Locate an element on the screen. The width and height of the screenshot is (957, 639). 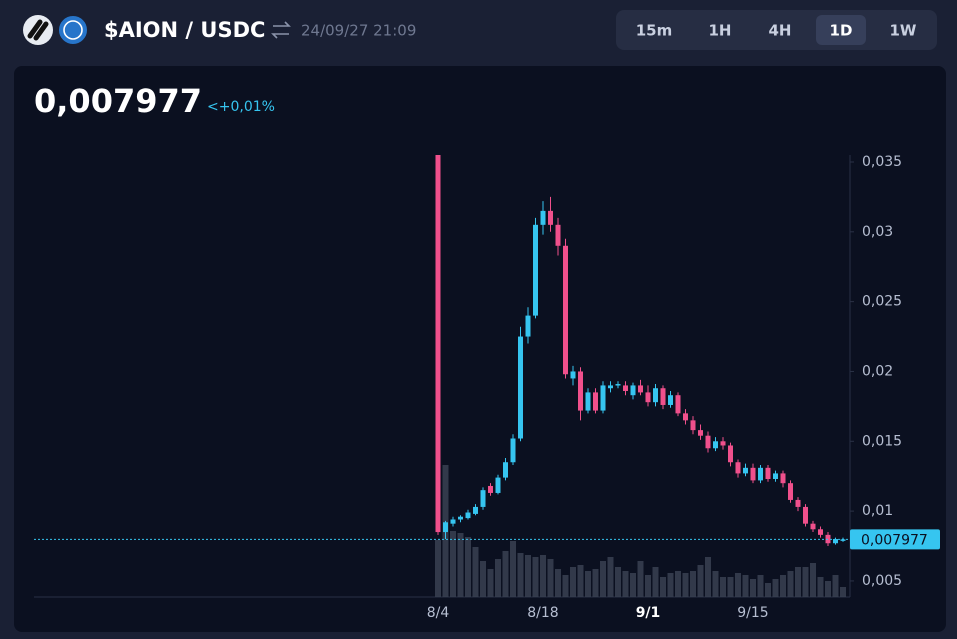
interval-button: 1D is located at coordinates (841, 31).